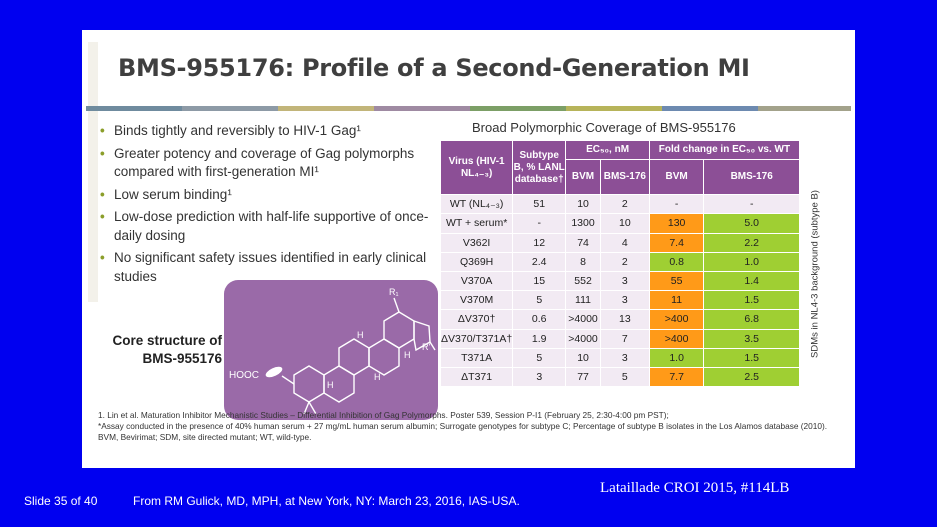 This screenshot has width=937, height=527. Describe the element at coordinates (624, 319) in the screenshot. I see `cell-ec50-bms: 13` at that location.